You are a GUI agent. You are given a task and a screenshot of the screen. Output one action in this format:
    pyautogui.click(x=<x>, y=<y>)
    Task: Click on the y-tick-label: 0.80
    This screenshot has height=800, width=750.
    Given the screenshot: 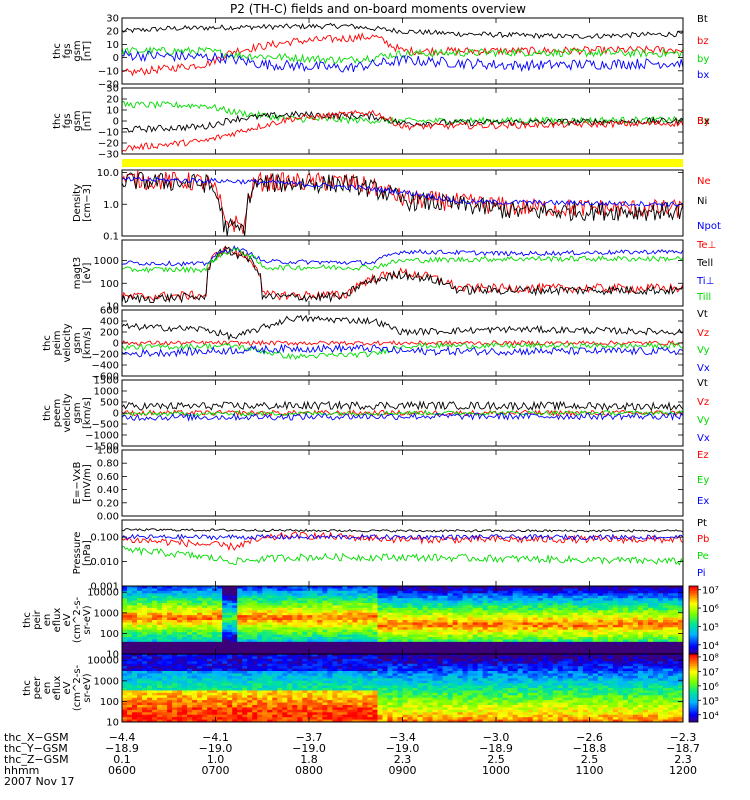 What is the action you would take?
    pyautogui.click(x=108, y=464)
    